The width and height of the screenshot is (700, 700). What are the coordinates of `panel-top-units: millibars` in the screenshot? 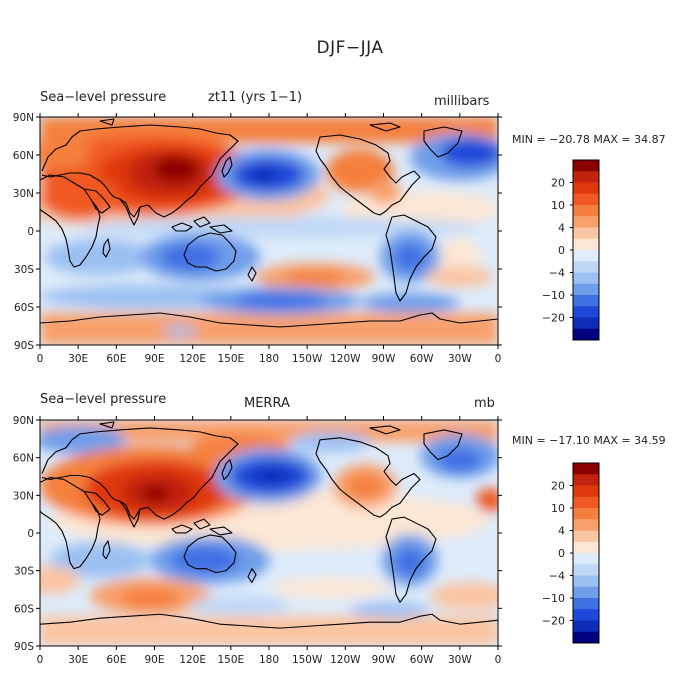 It's located at (462, 101).